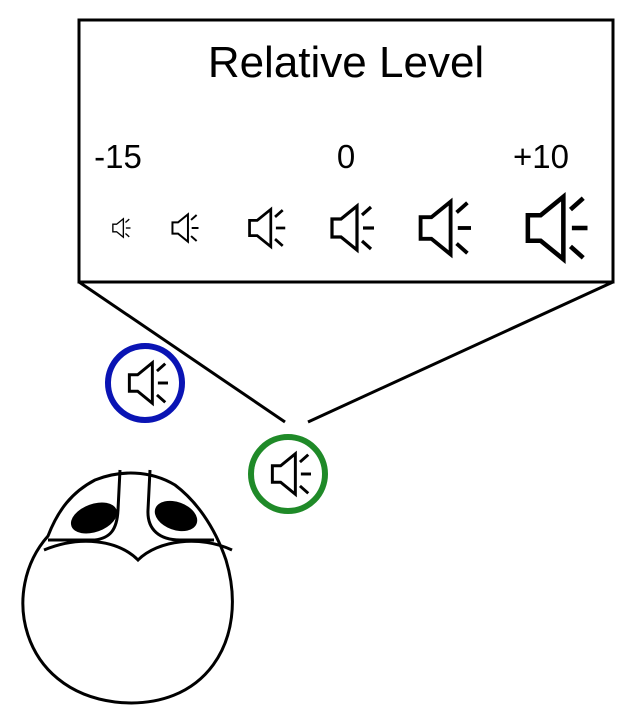 This screenshot has height=720, width=630. Describe the element at coordinates (118, 156) in the screenshot. I see `level-label-min: -15` at that location.